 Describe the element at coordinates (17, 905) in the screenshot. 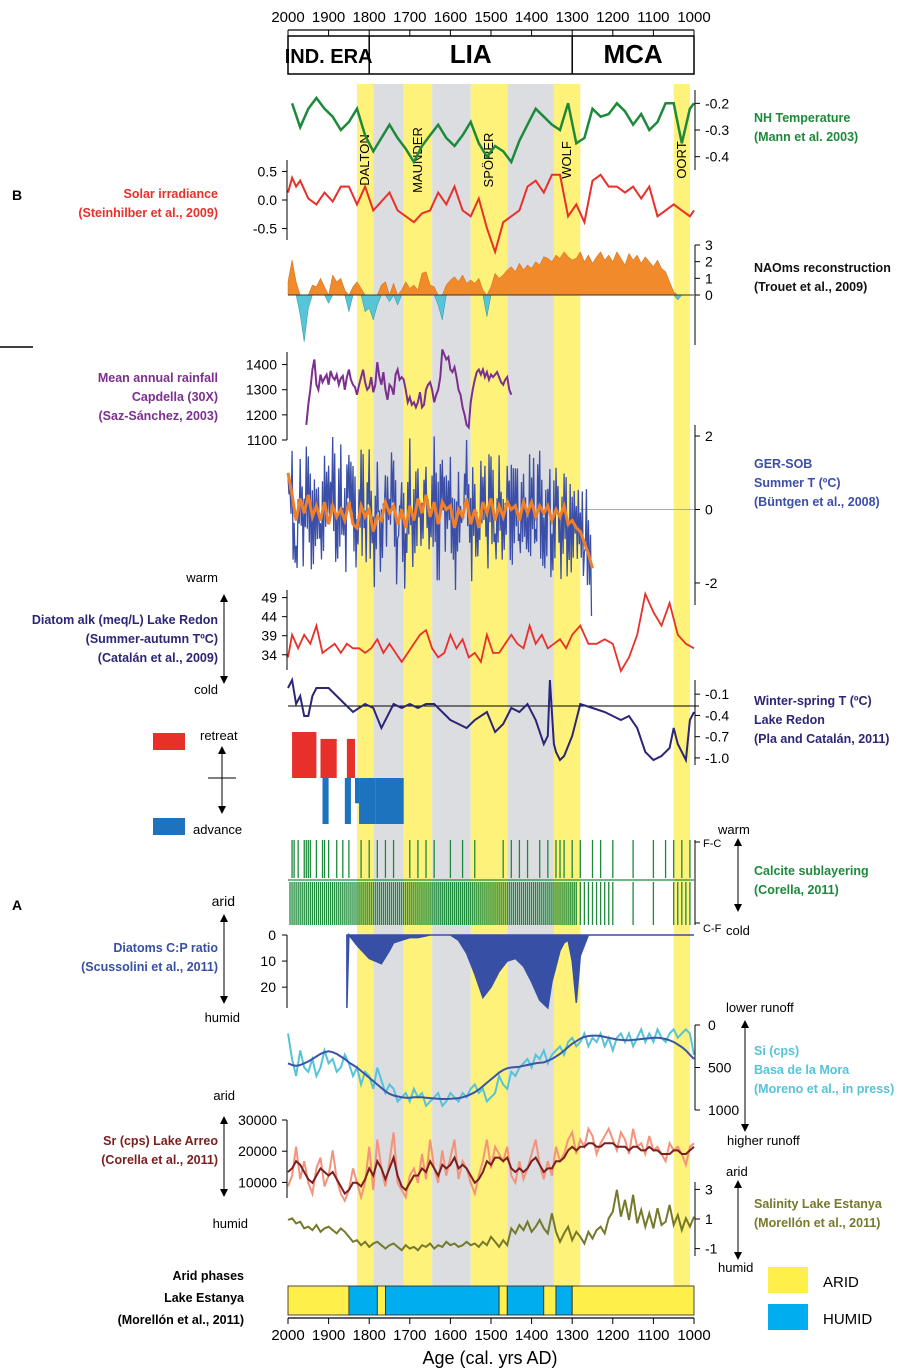

I see `panel-label-a: A` at that location.